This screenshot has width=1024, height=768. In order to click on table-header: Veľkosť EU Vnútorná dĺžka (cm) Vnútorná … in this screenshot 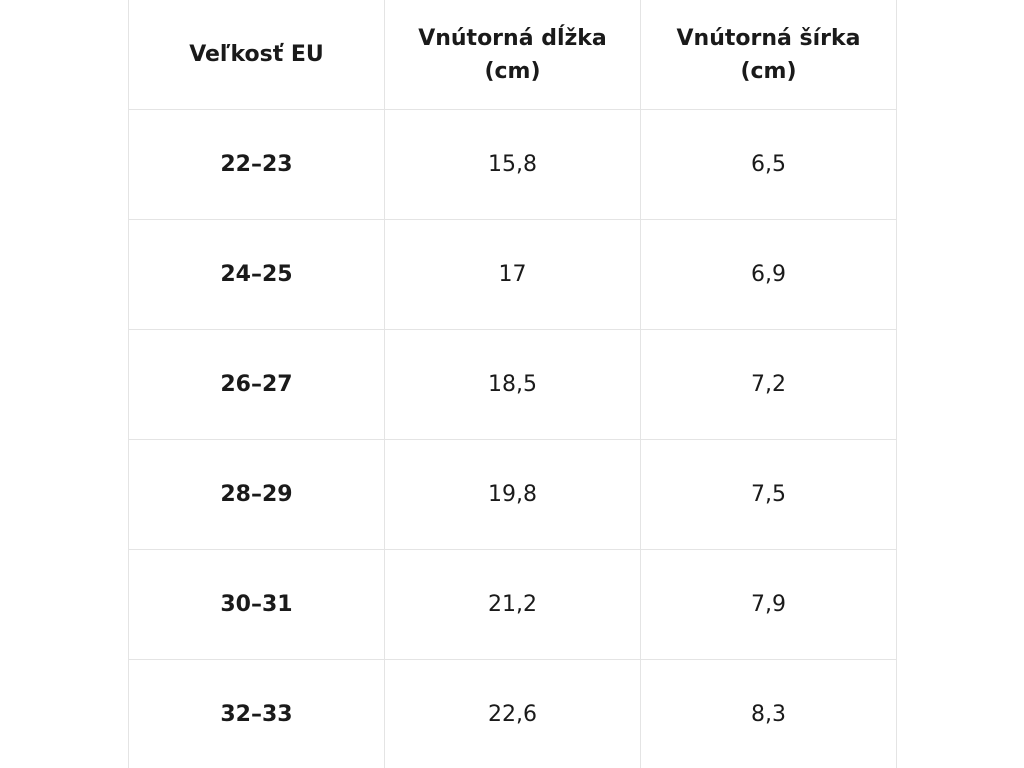, I will do `click(512, 55)`.